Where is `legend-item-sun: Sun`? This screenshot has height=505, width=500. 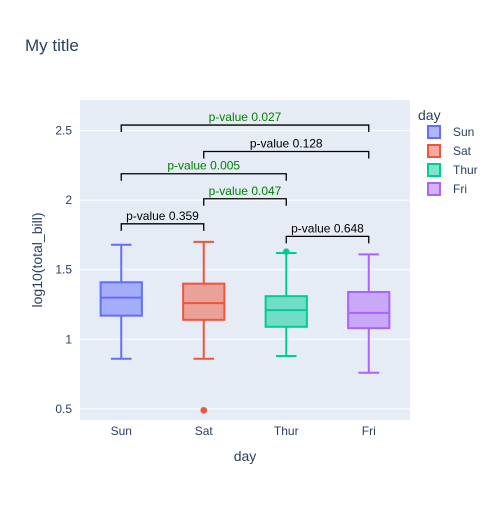 legend-item-sun: Sun is located at coordinates (450, 132).